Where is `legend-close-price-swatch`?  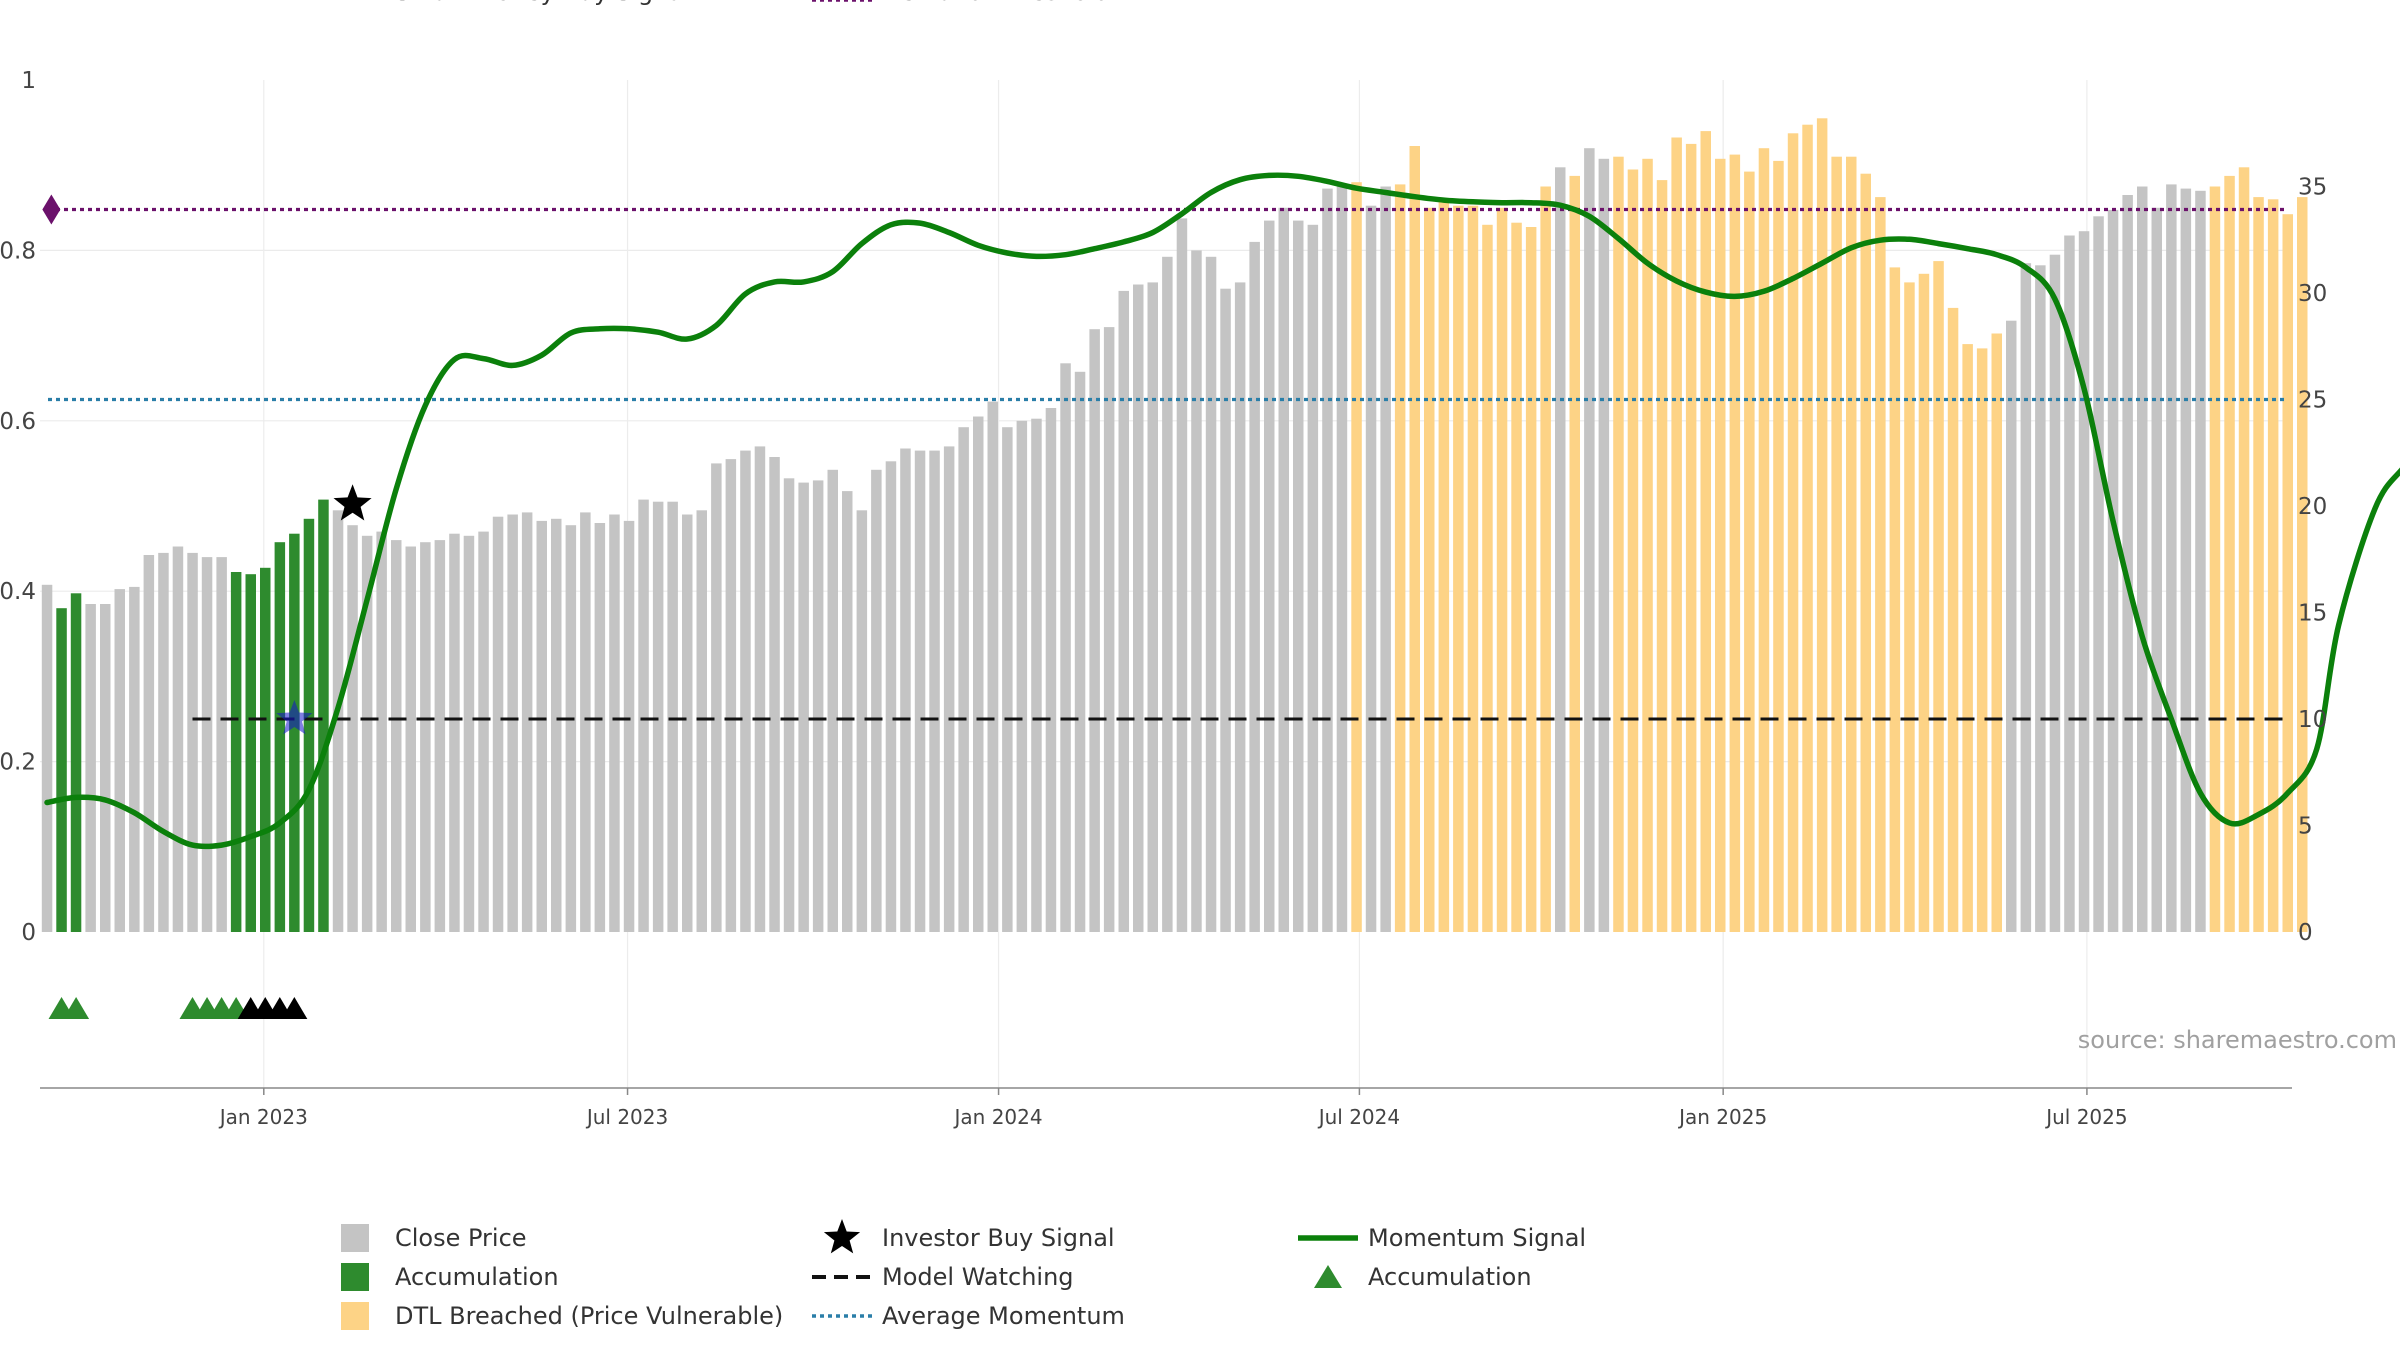 legend-close-price-swatch is located at coordinates (355, 1238).